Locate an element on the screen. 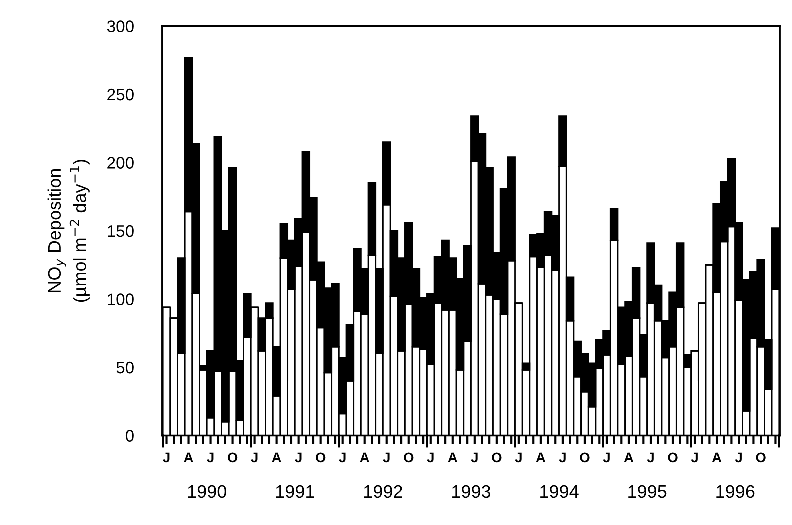 This screenshot has height=525, width=792. y-axis-title: NO$_{y}$ Deposition (µmol m$^{−2}$ day$^{−1}$) is located at coordinates (69, 231).